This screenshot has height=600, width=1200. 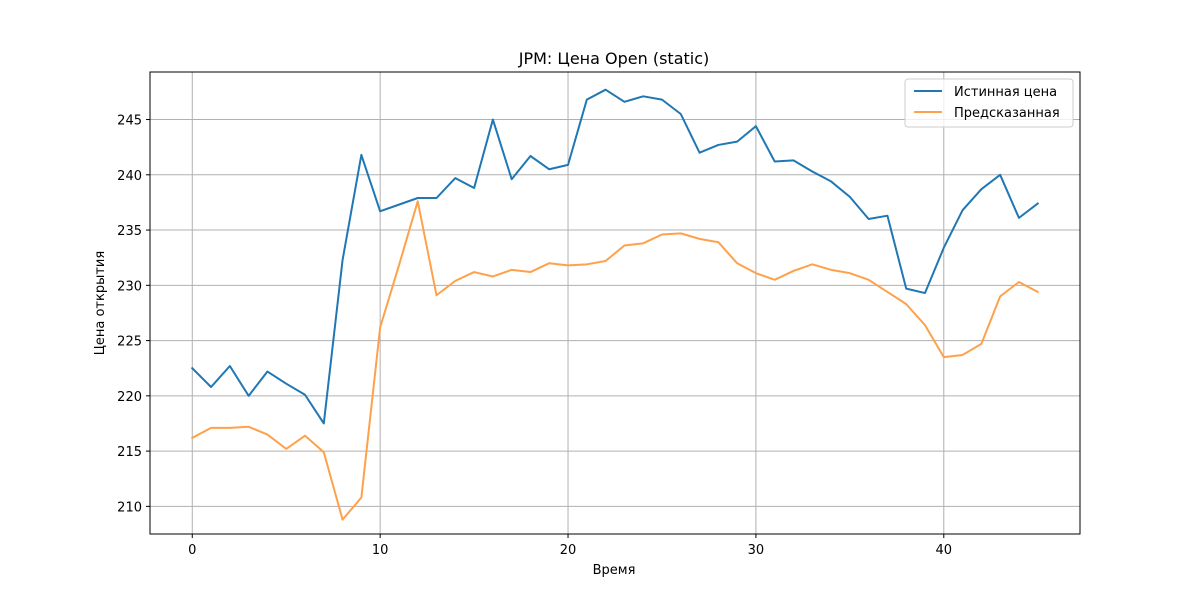 What do you see at coordinates (944, 550) in the screenshot?
I see `x-tick-label: 40` at bounding box center [944, 550].